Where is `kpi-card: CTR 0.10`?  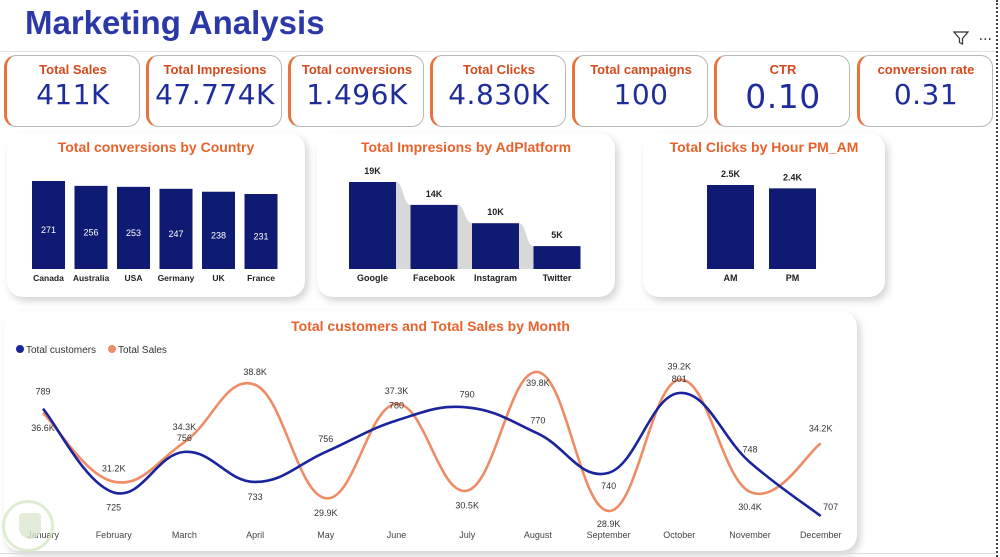
kpi-card: CTR 0.10 is located at coordinates (782, 91).